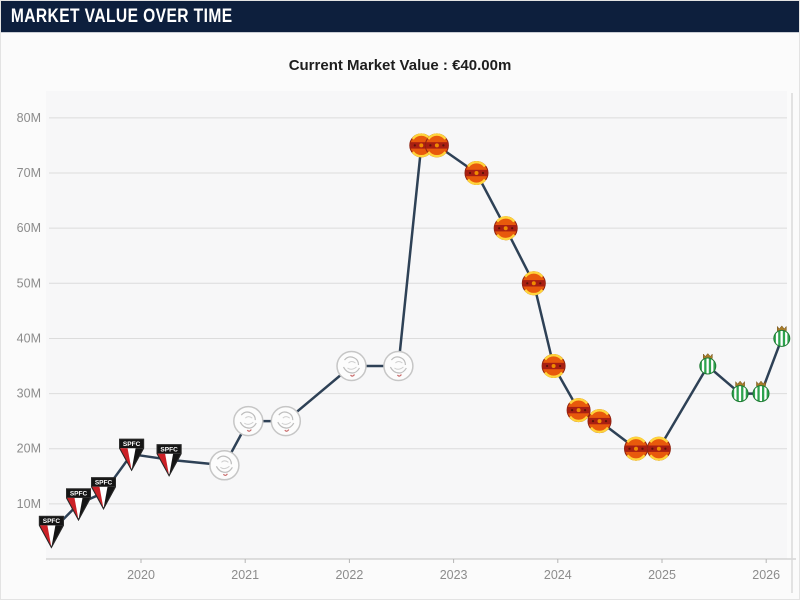 The width and height of the screenshot is (800, 600). I want to click on x-axis-label-2021: 2021, so click(245, 575).